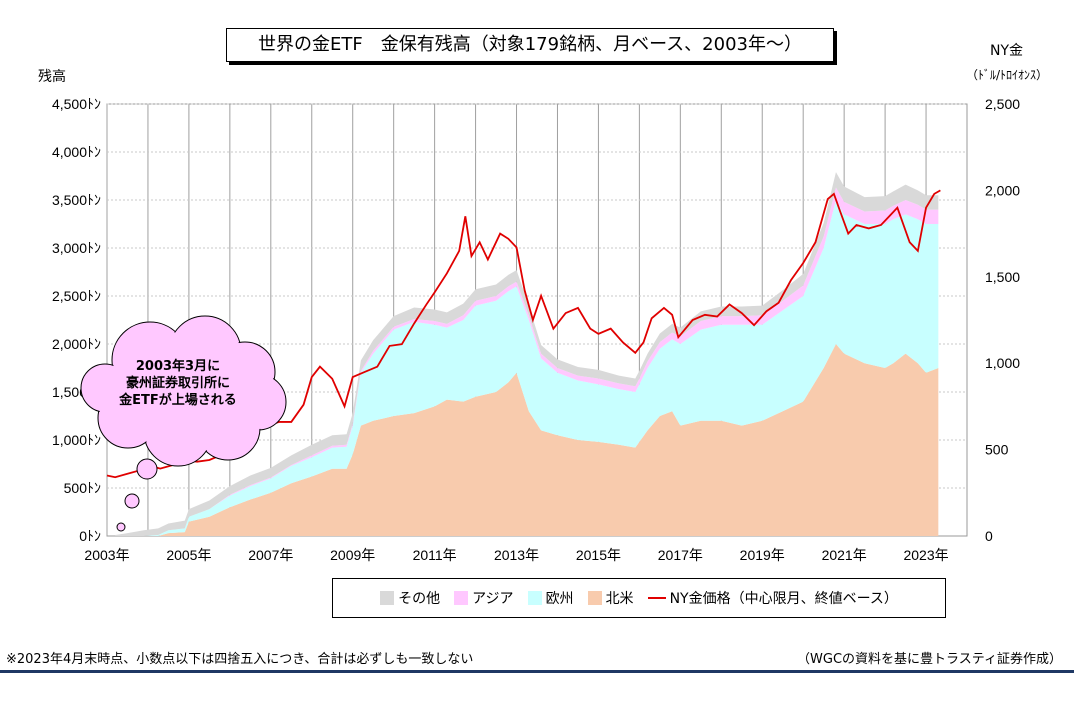 The width and height of the screenshot is (1074, 707). Describe the element at coordinates (925, 555) in the screenshot. I see `x-tick-label: 2023年` at that location.